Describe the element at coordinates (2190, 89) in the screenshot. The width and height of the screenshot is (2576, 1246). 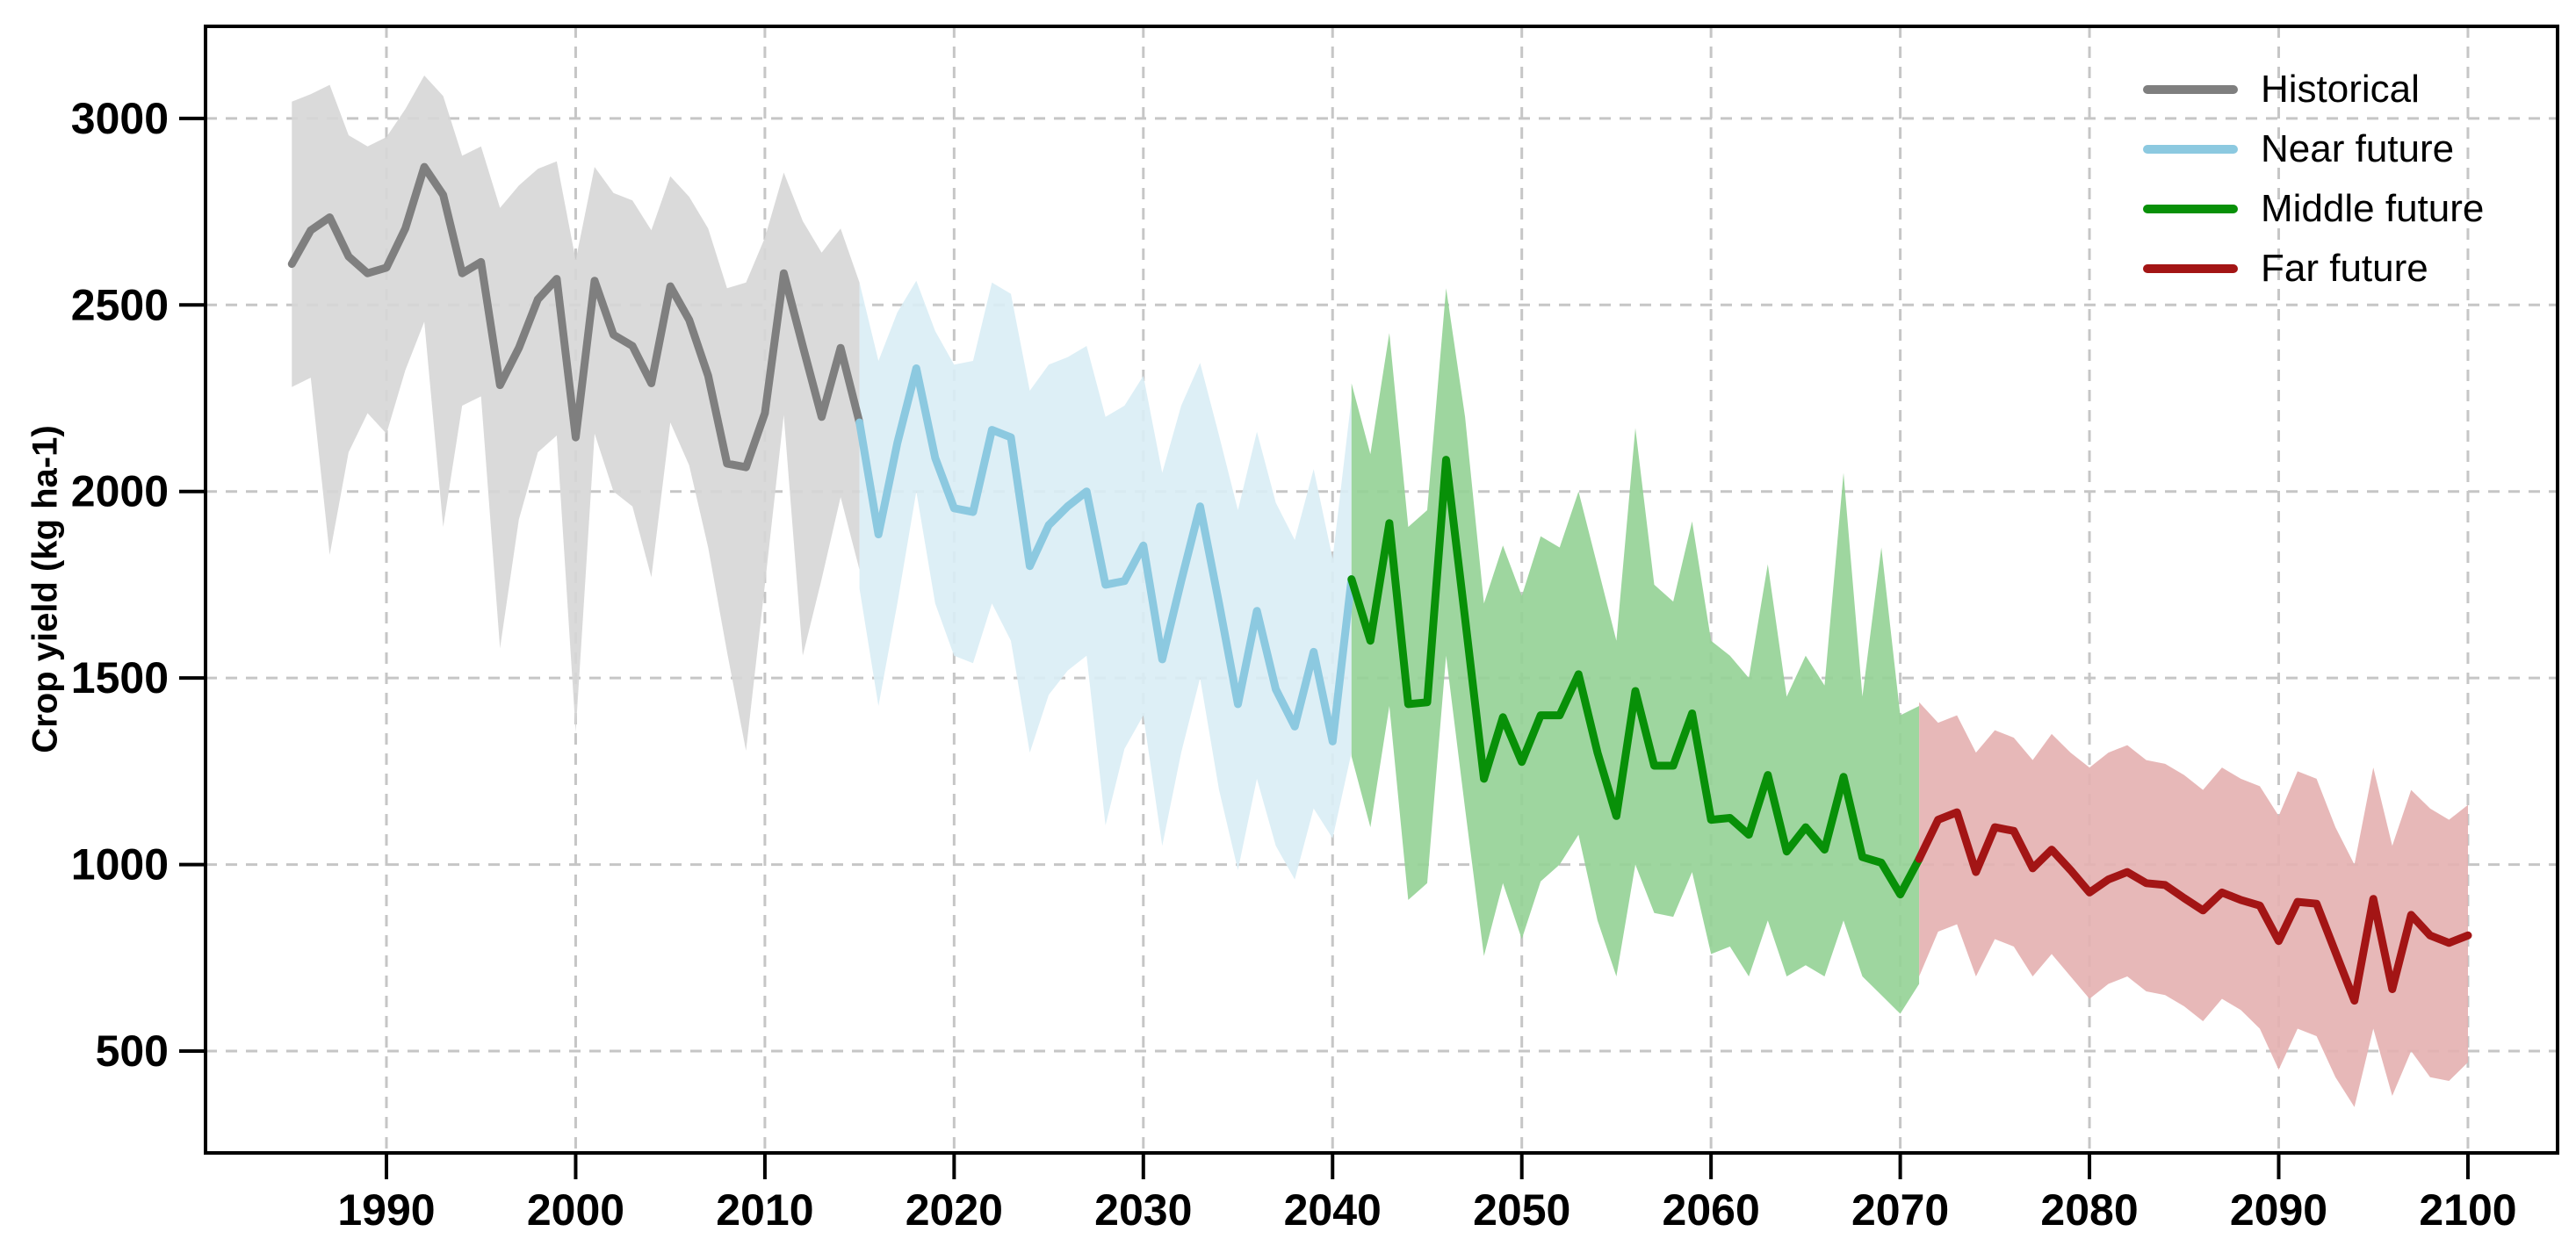
I see `legend-swatch-historical` at that location.